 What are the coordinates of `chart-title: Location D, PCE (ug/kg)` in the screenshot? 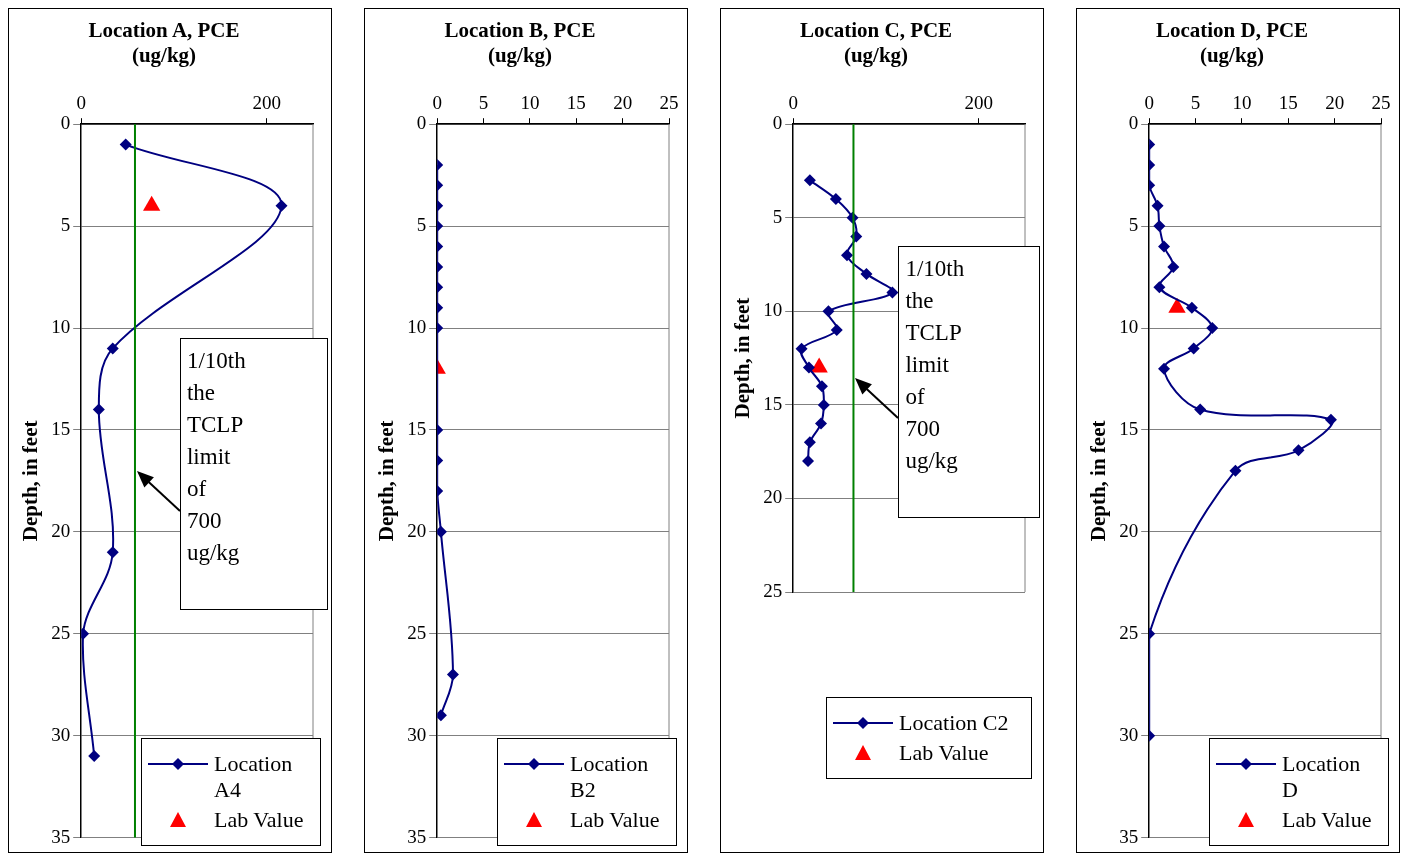 It's located at (1232, 43).